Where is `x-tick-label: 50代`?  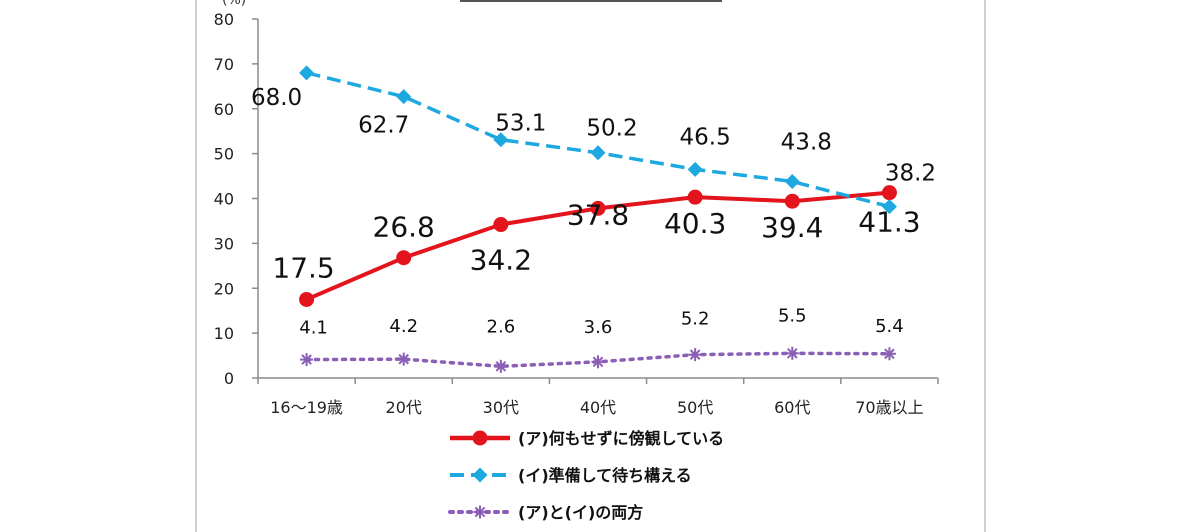
x-tick-label: 50代 is located at coordinates (695, 407).